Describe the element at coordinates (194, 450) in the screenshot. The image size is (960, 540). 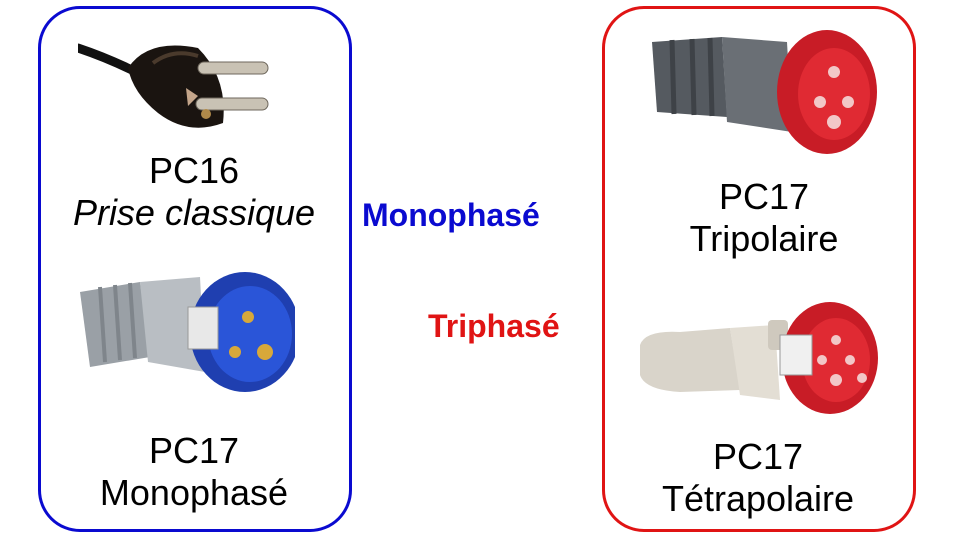
I see `pc17-monophase-name: PC17` at that location.